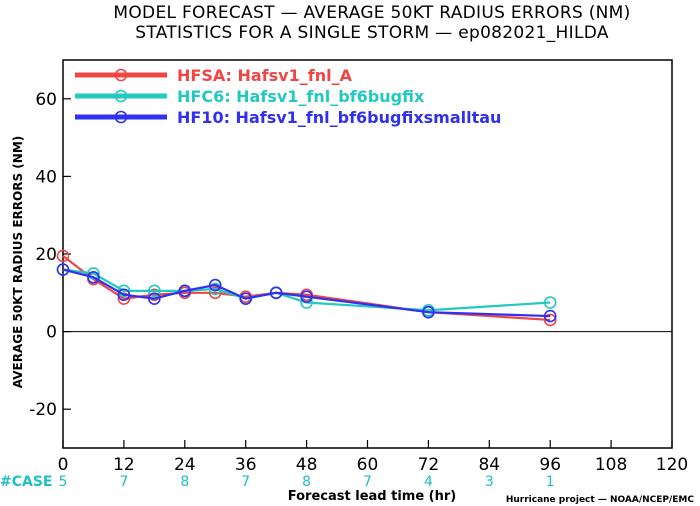 The image size is (700, 506). Describe the element at coordinates (672, 465) in the screenshot. I see `x-tick-label: 120` at that location.